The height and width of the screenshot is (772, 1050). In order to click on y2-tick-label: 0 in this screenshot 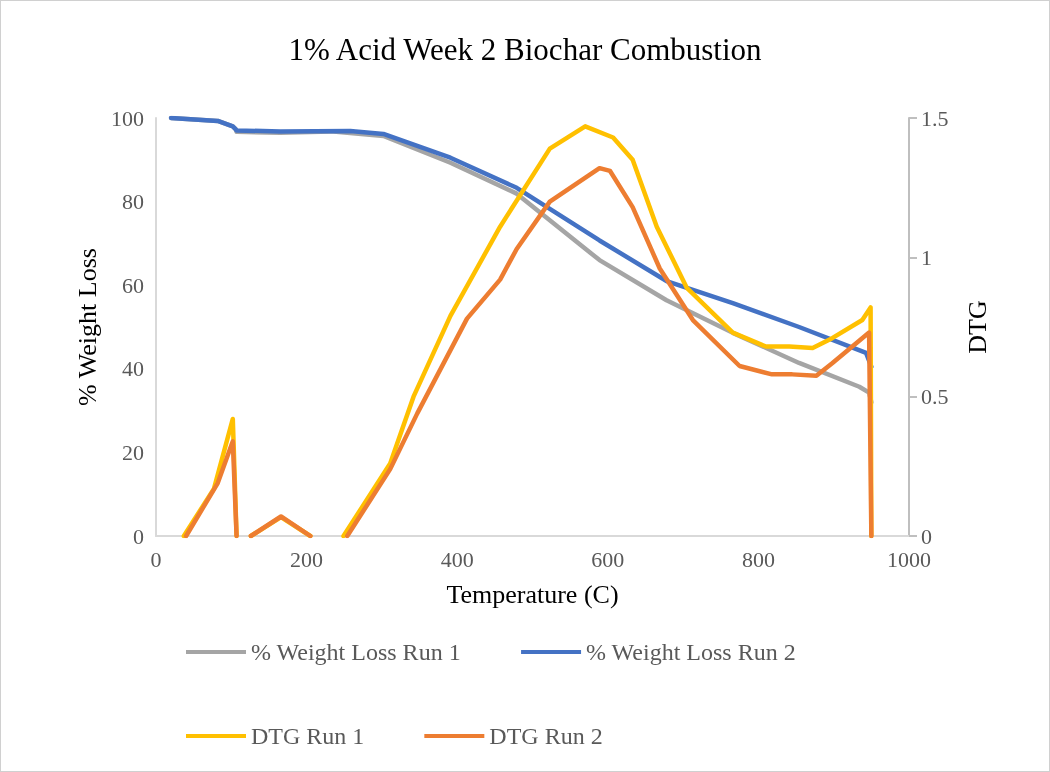, I will do `click(926, 536)`.